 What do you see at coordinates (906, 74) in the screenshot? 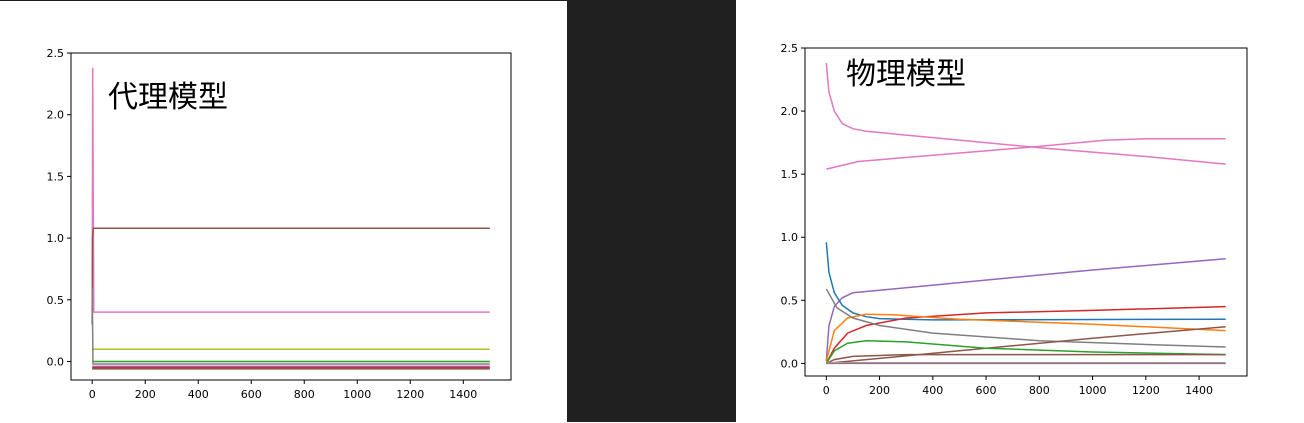
I see `chart-annotation: 物理模型` at bounding box center [906, 74].